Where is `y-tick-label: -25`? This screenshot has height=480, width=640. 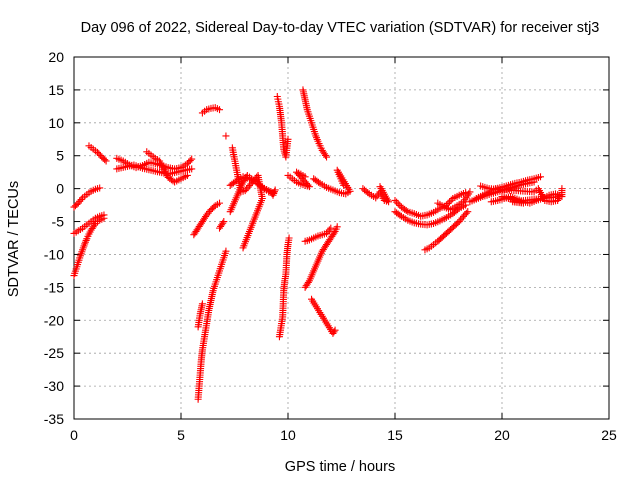
y-tick-label: -25 is located at coordinates (54, 353).